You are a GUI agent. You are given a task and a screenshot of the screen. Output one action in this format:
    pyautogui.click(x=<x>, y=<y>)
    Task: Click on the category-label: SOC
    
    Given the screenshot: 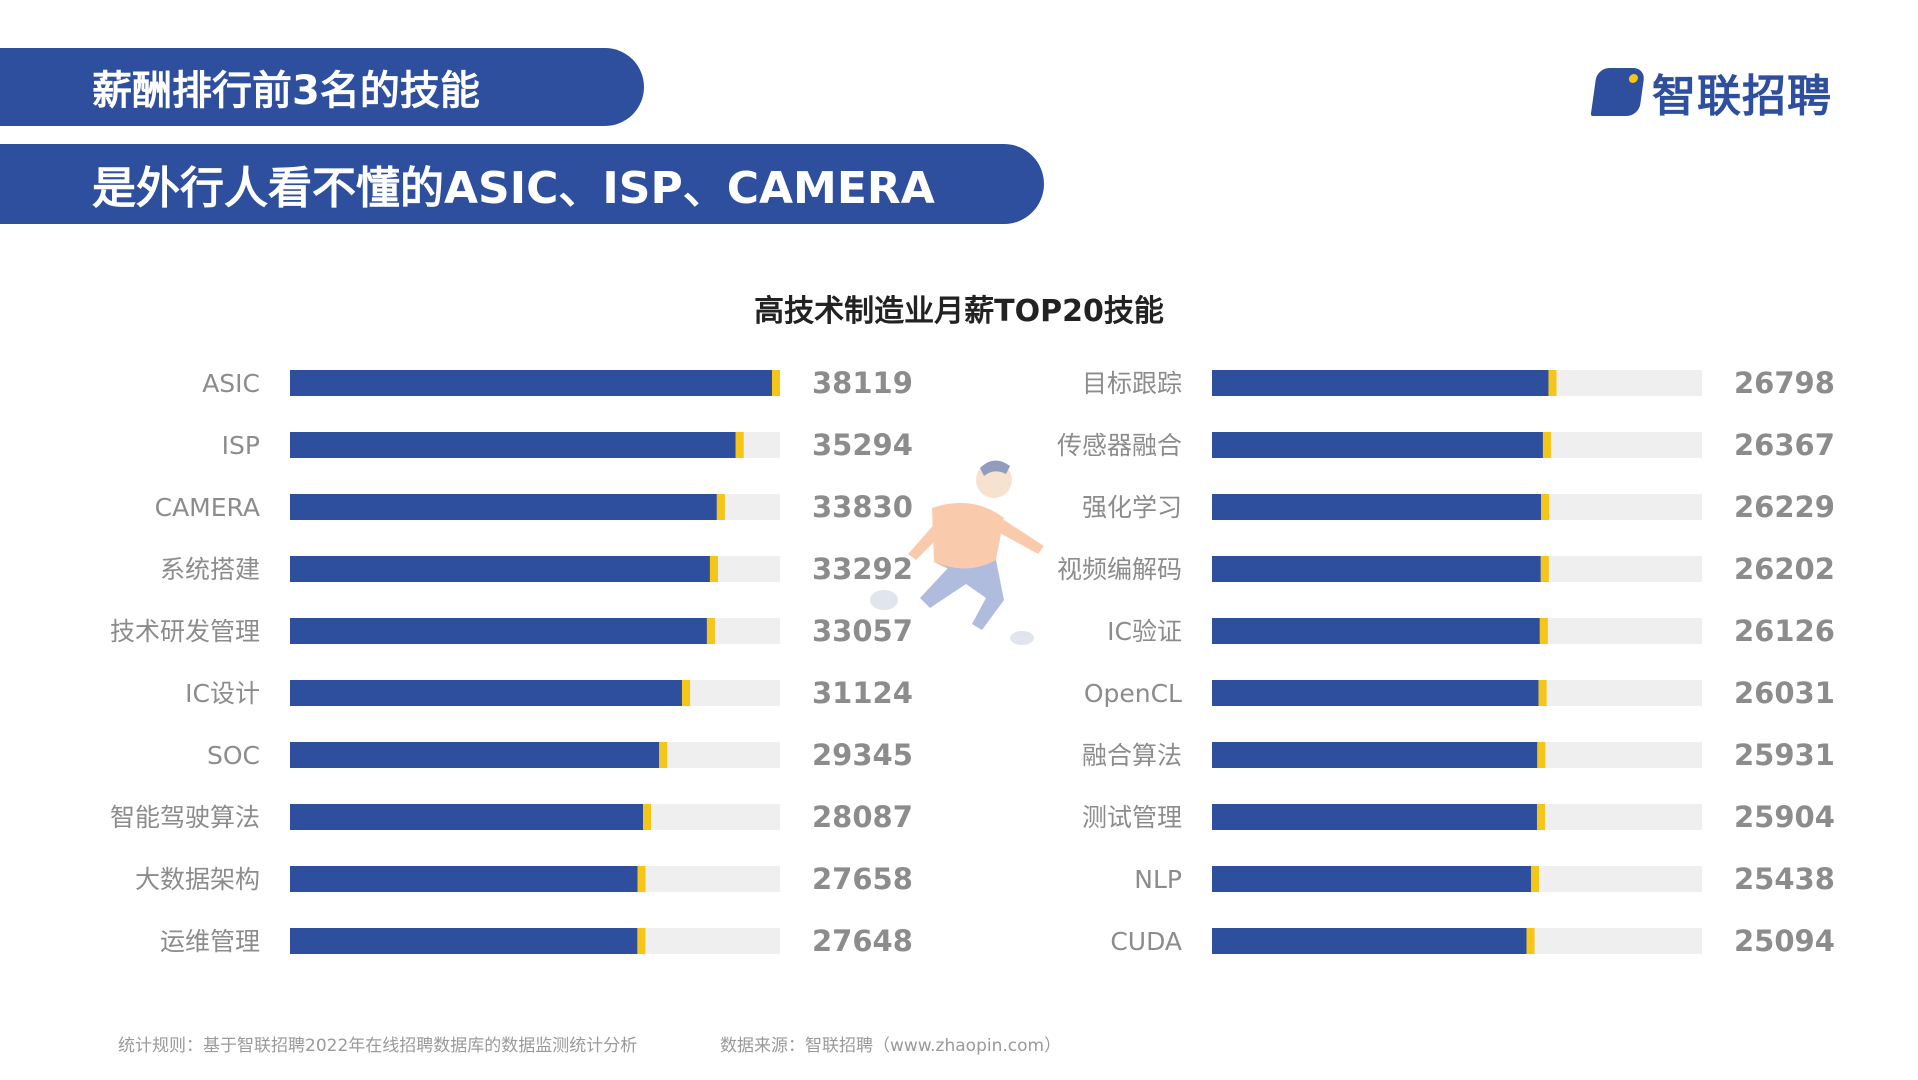 What is the action you would take?
    pyautogui.click(x=233, y=755)
    